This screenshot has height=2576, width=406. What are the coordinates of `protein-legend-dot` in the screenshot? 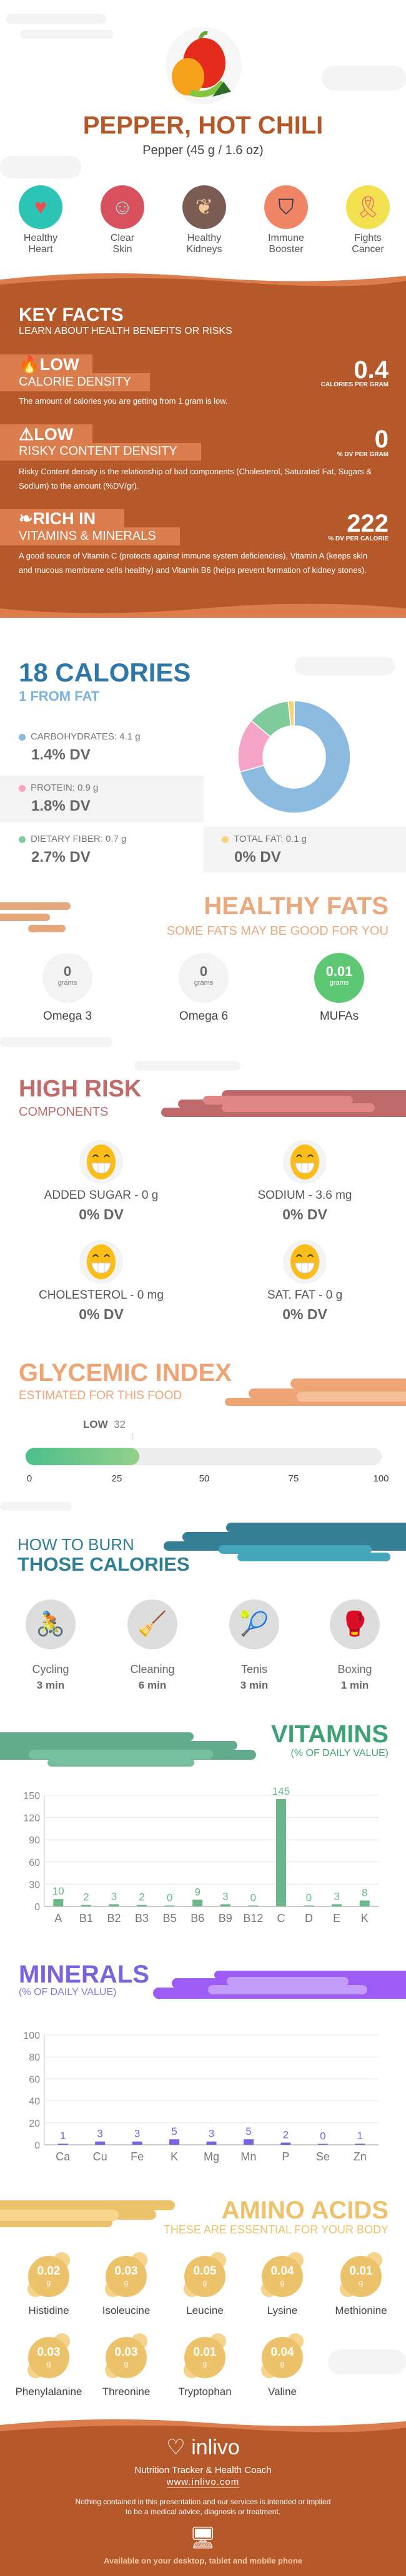 It's located at (22, 788).